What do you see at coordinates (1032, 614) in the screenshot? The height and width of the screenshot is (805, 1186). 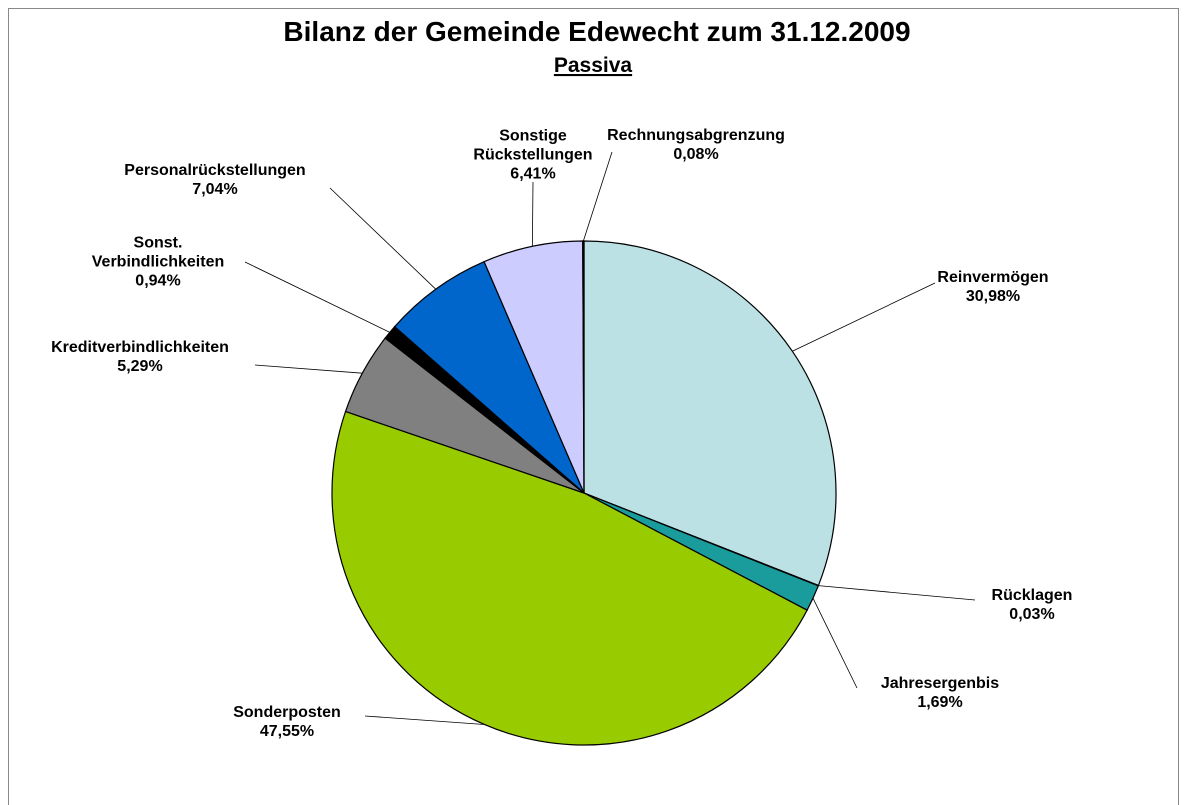 I see `value-label: 0,03%` at bounding box center [1032, 614].